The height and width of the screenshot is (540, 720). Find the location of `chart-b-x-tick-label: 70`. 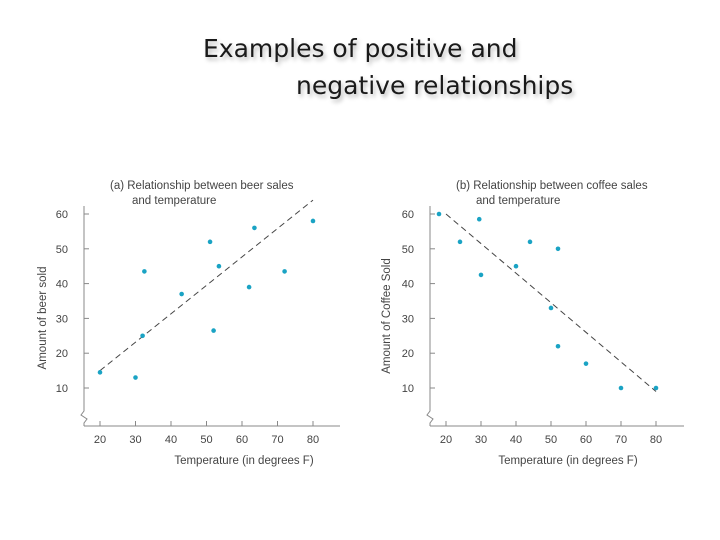

chart-b-x-tick-label: 70 is located at coordinates (621, 440).